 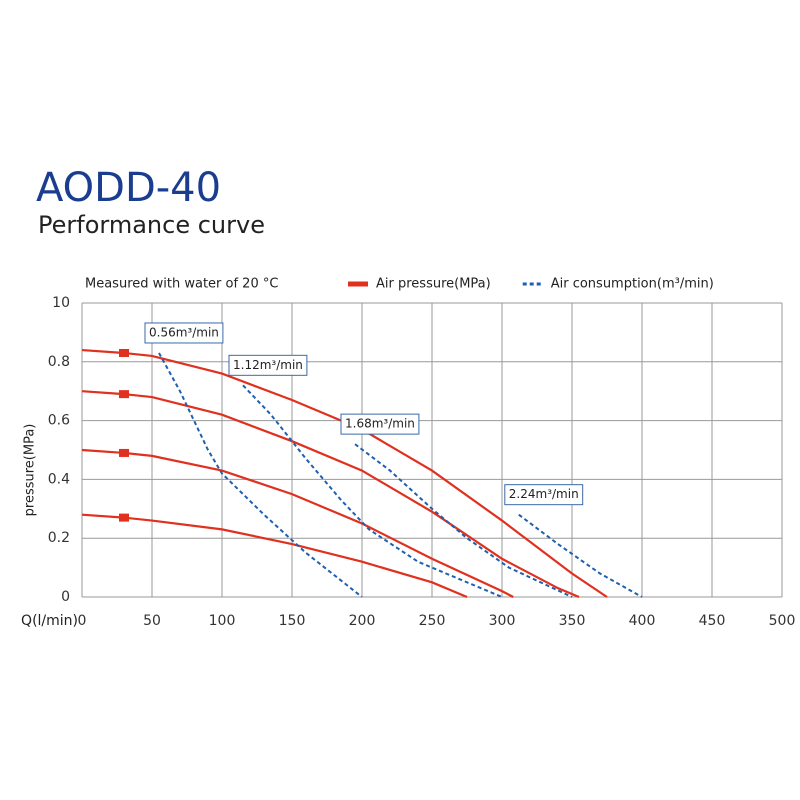 What do you see at coordinates (362, 621) in the screenshot?
I see `x-tick-label: 200` at bounding box center [362, 621].